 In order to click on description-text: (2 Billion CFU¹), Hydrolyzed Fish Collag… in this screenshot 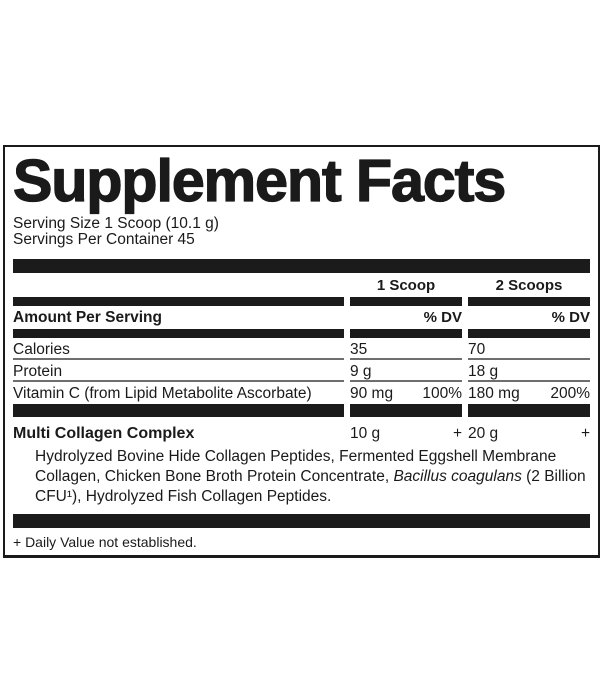, I will do `click(310, 487)`.